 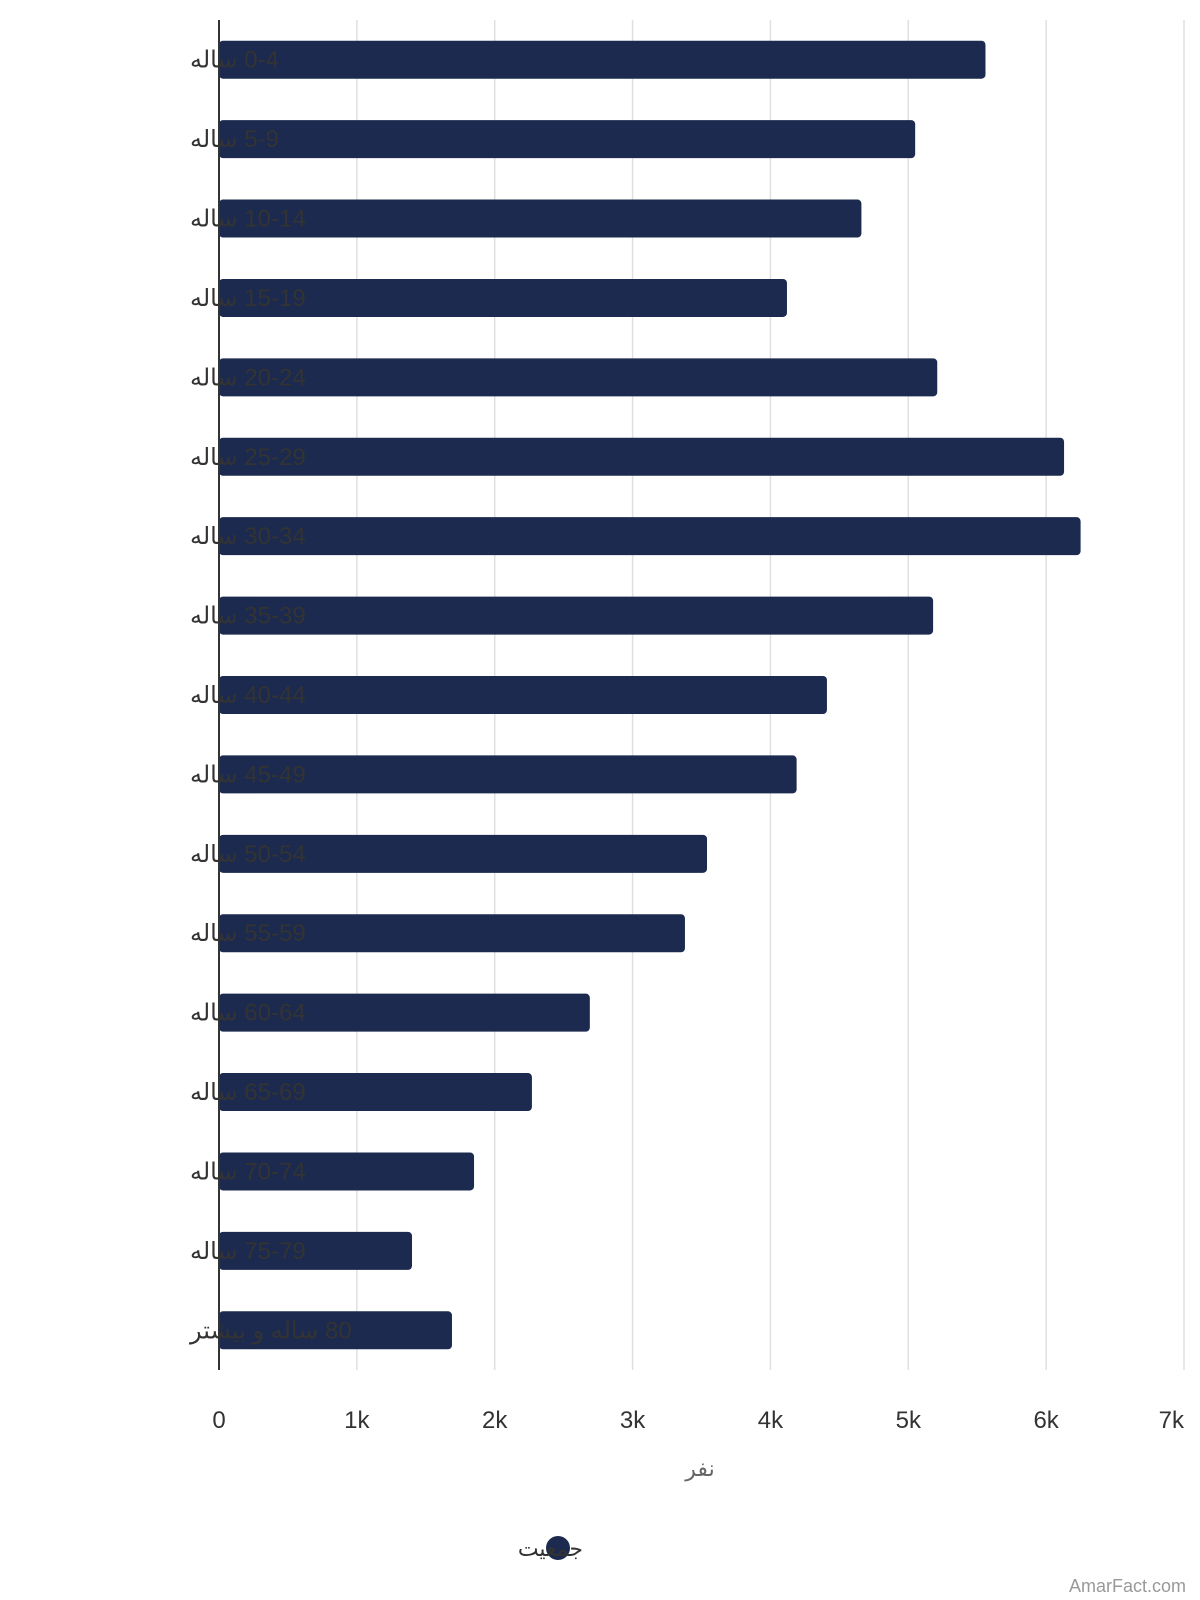 I want to click on x-axis-title: نفر, so click(x=699, y=1468).